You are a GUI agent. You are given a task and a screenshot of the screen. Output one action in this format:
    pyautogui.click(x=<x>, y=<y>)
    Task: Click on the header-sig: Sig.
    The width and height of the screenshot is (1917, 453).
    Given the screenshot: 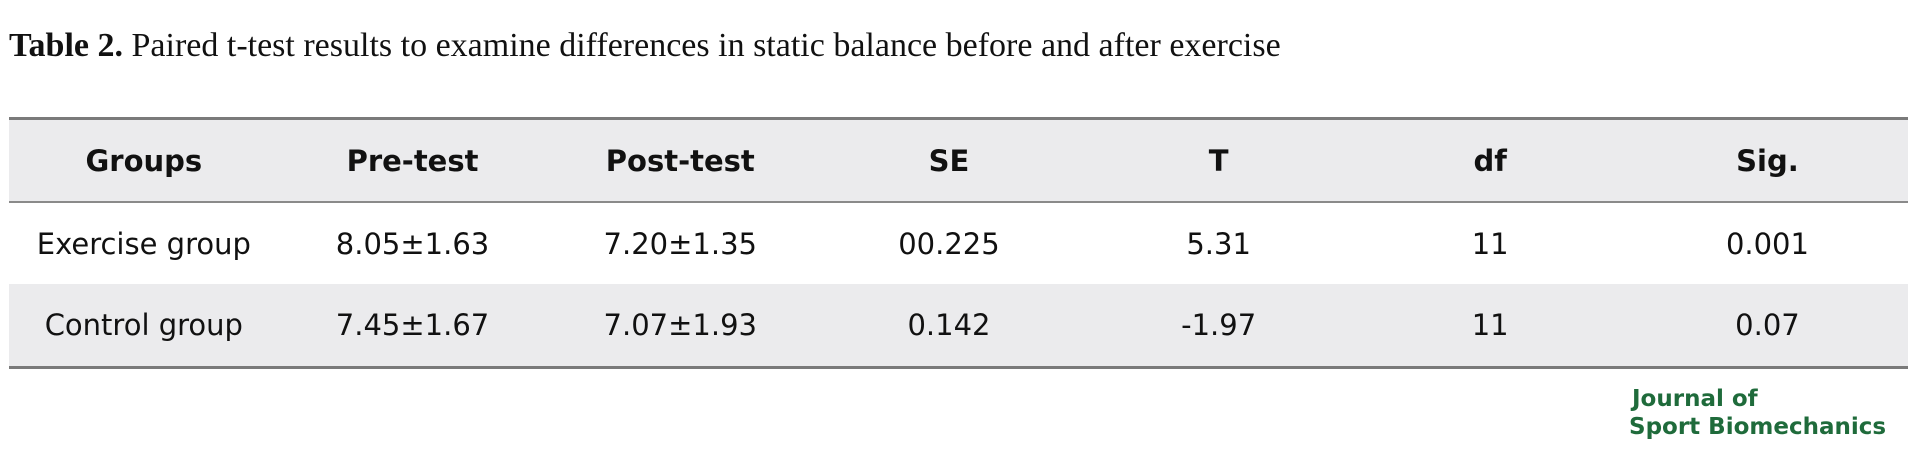 What is the action you would take?
    pyautogui.click(x=1767, y=160)
    